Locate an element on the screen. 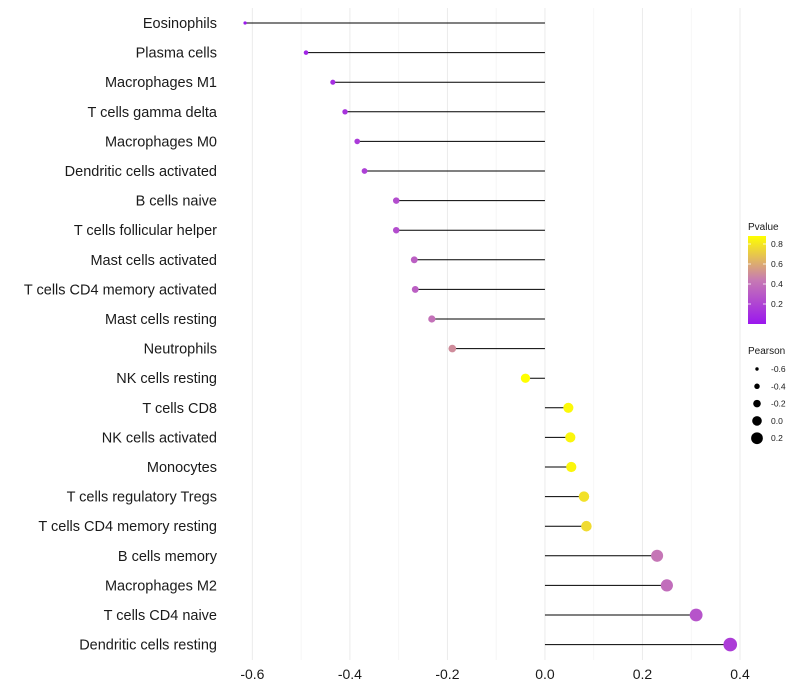 This screenshot has width=800, height=700. pearson-legend-label: -0.2 is located at coordinates (778, 404).